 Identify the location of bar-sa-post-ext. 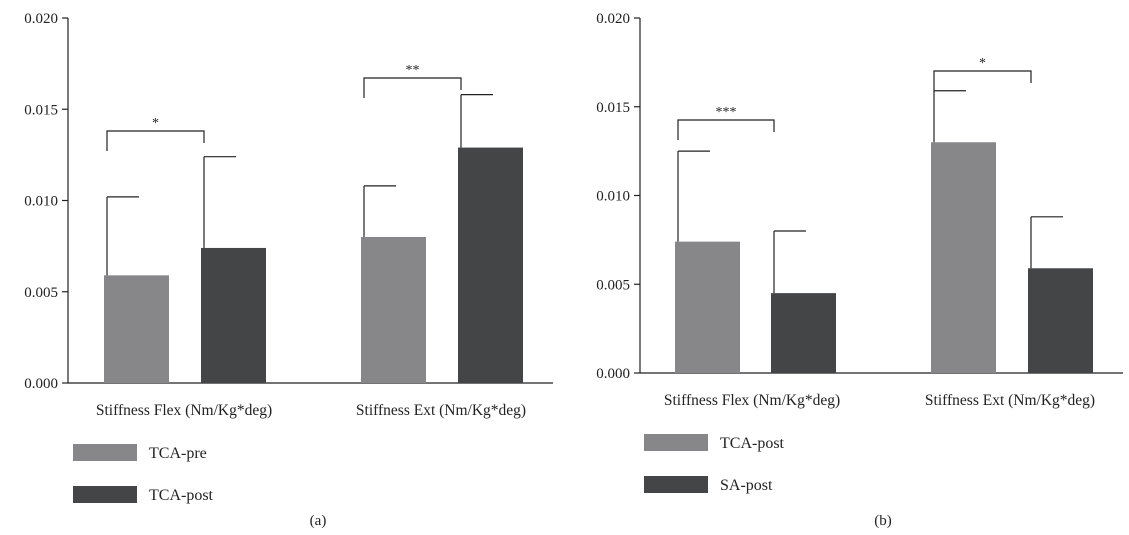
(1060, 320).